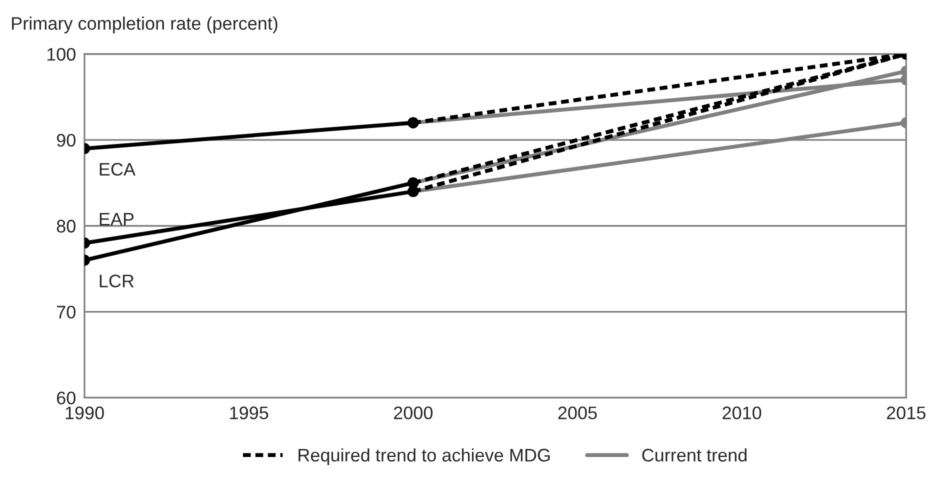 The height and width of the screenshot is (491, 939). Describe the element at coordinates (249, 413) in the screenshot. I see `x-tick-label: 1995` at that location.